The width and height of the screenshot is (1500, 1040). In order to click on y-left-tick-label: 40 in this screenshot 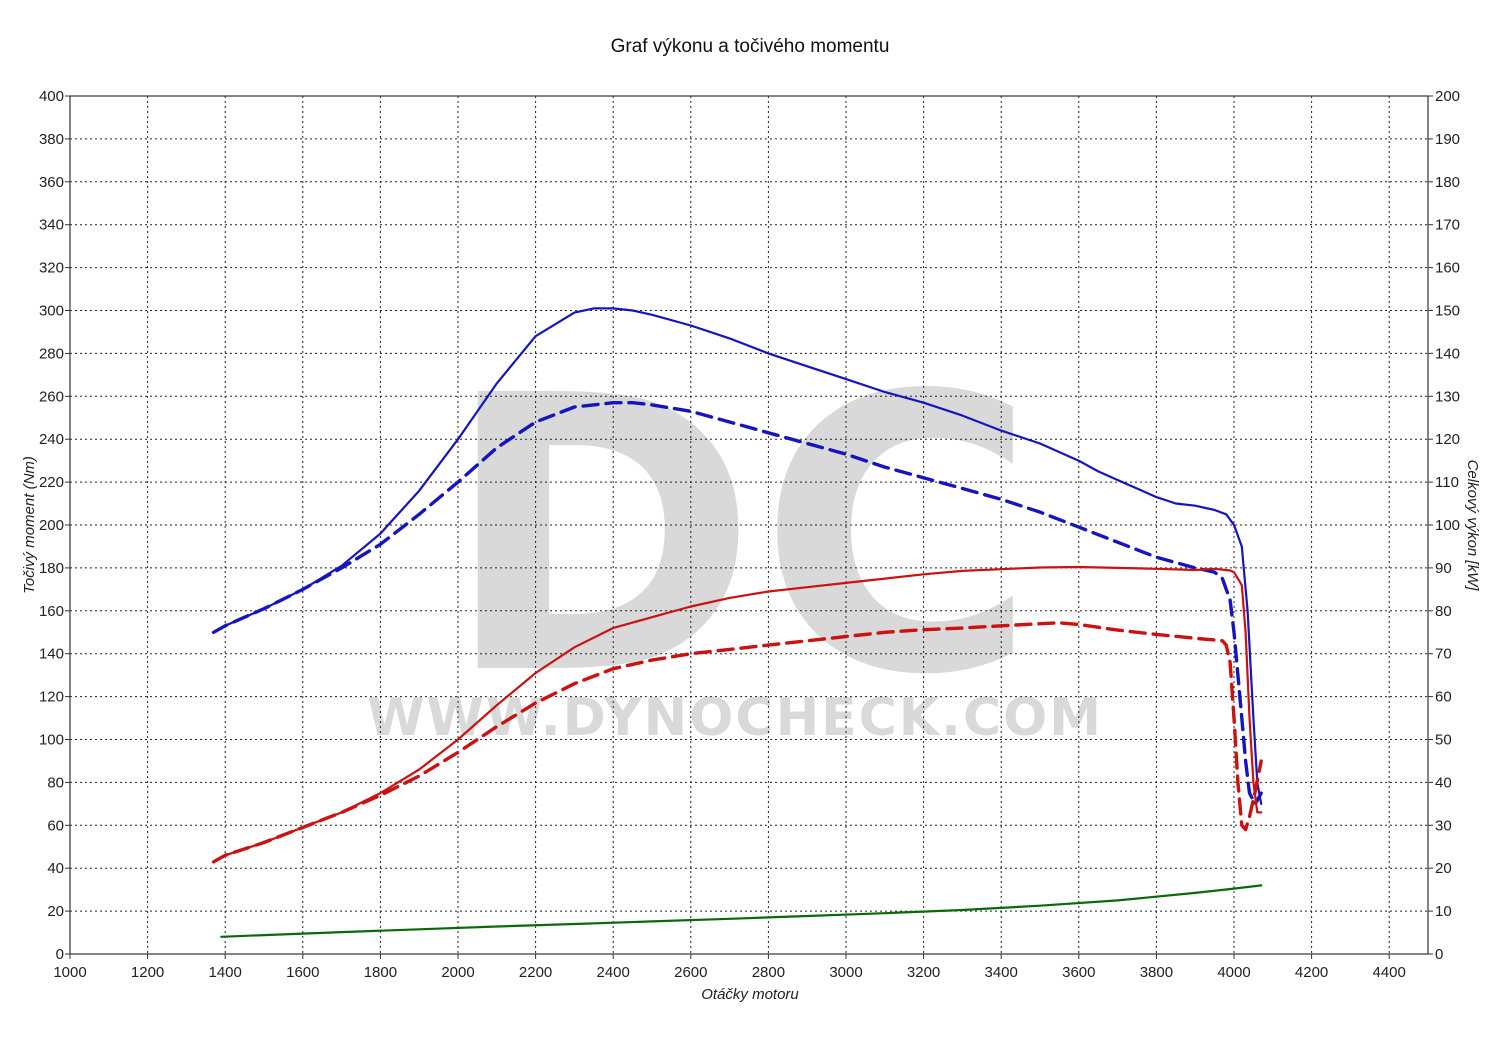, I will do `click(55, 868)`.